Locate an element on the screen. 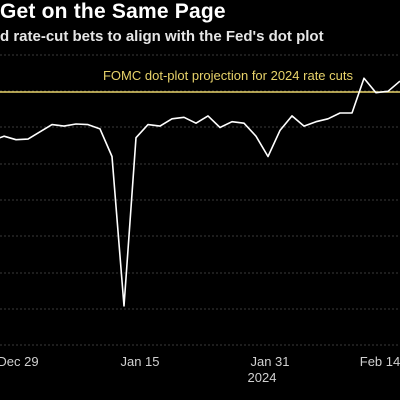  chart-title: Get on the Same Page is located at coordinates (113, 11).